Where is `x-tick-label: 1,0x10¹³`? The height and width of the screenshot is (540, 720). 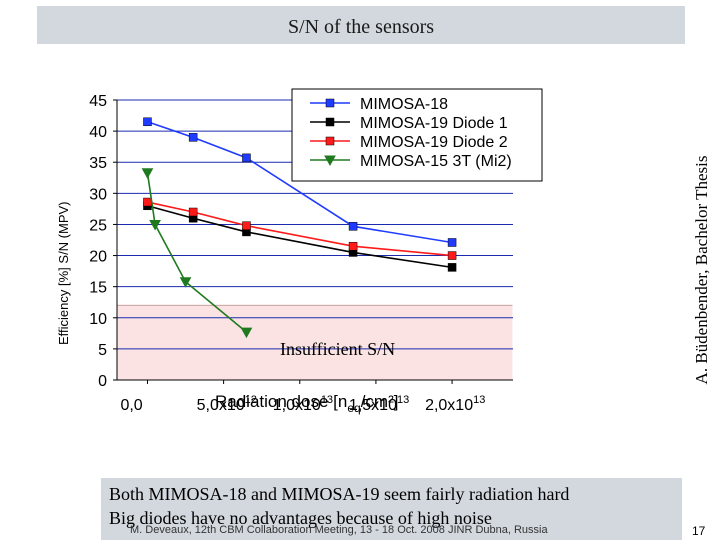 x-tick-label: 1,0x10¹³ is located at coordinates (303, 404).